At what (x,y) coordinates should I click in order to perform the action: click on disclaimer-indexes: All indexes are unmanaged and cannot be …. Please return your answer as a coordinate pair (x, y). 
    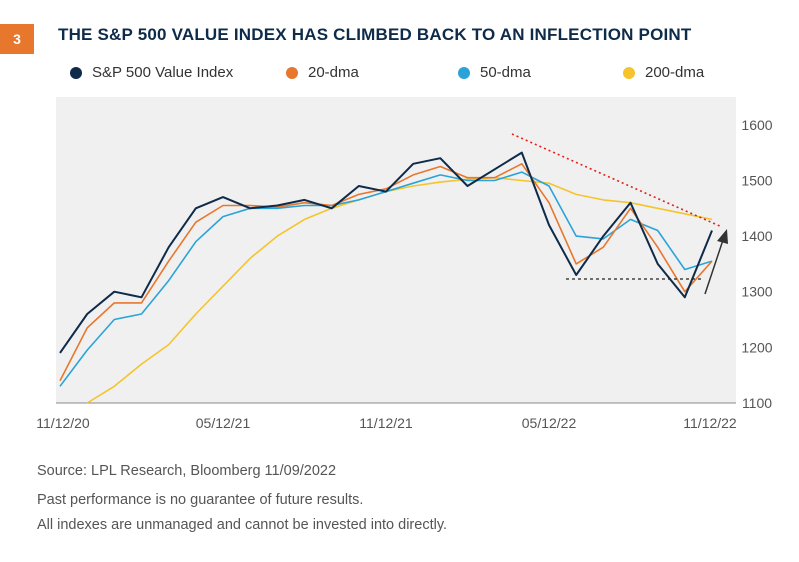
    Looking at the image, I should click on (242, 525).